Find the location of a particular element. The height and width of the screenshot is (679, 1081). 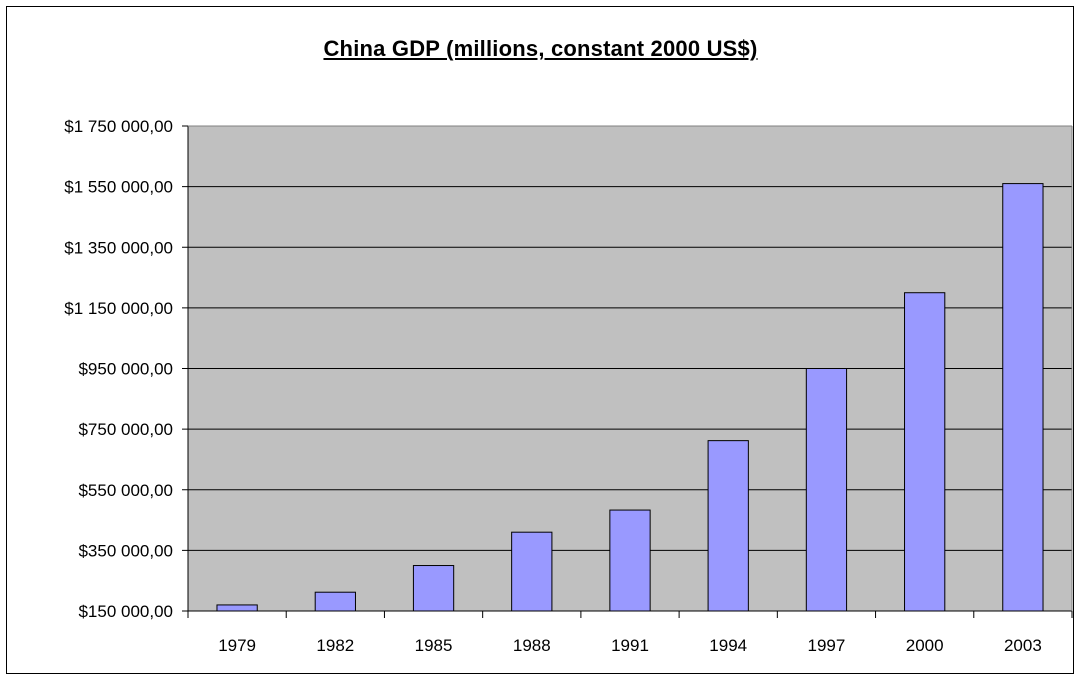

x-tick-label: 1979 is located at coordinates (237, 645).